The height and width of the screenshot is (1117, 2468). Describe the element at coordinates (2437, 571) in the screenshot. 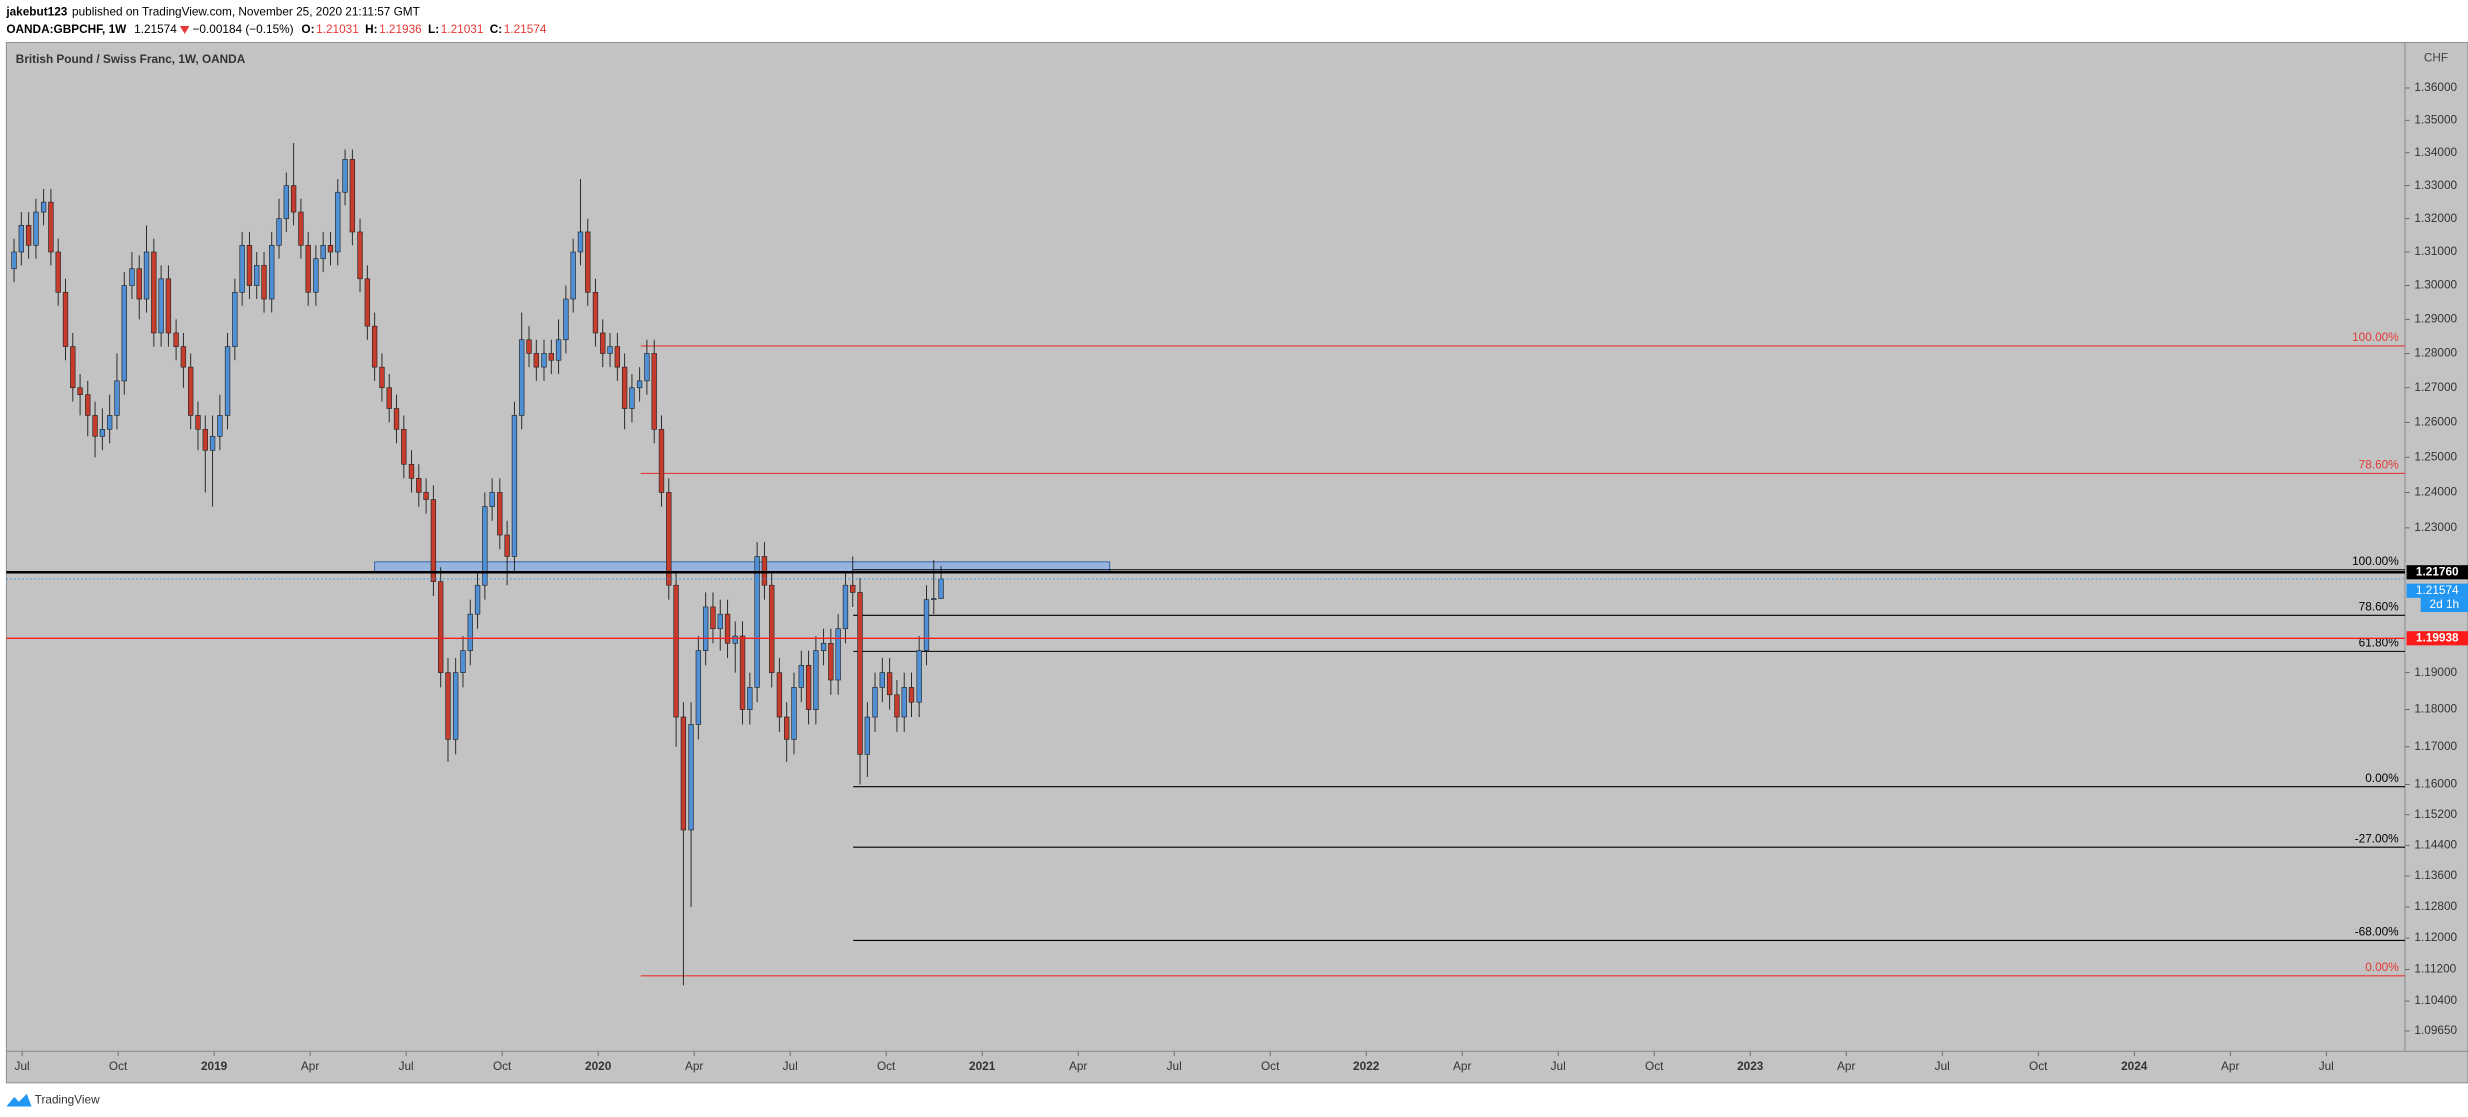

I see `price-label: 1.21760` at that location.